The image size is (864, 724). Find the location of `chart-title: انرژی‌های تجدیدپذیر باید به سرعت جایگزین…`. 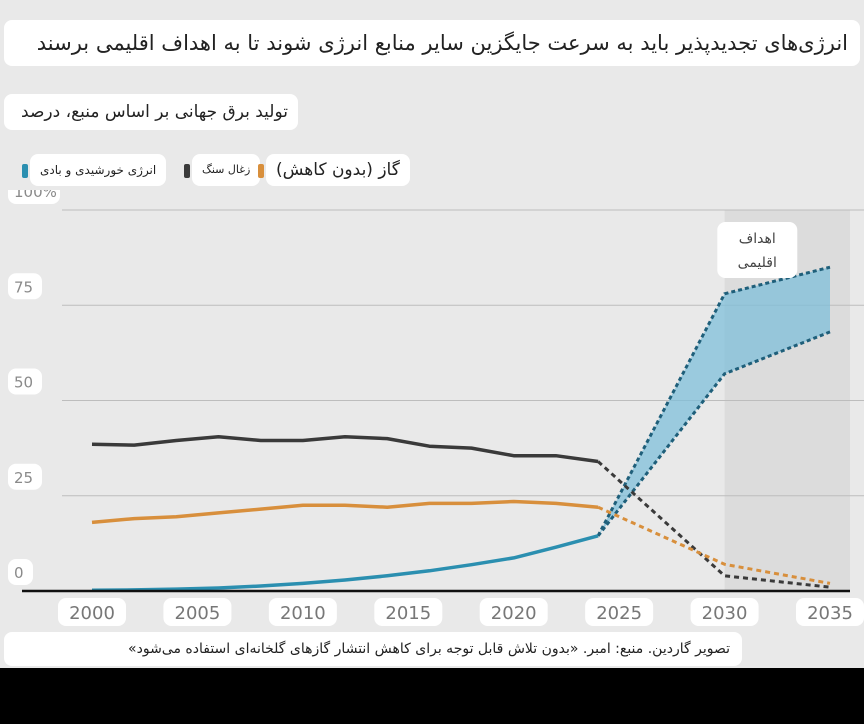

chart-title: انرژی‌های تجدیدپذیر باید به سرعت جایگزین… is located at coordinates (432, 43).